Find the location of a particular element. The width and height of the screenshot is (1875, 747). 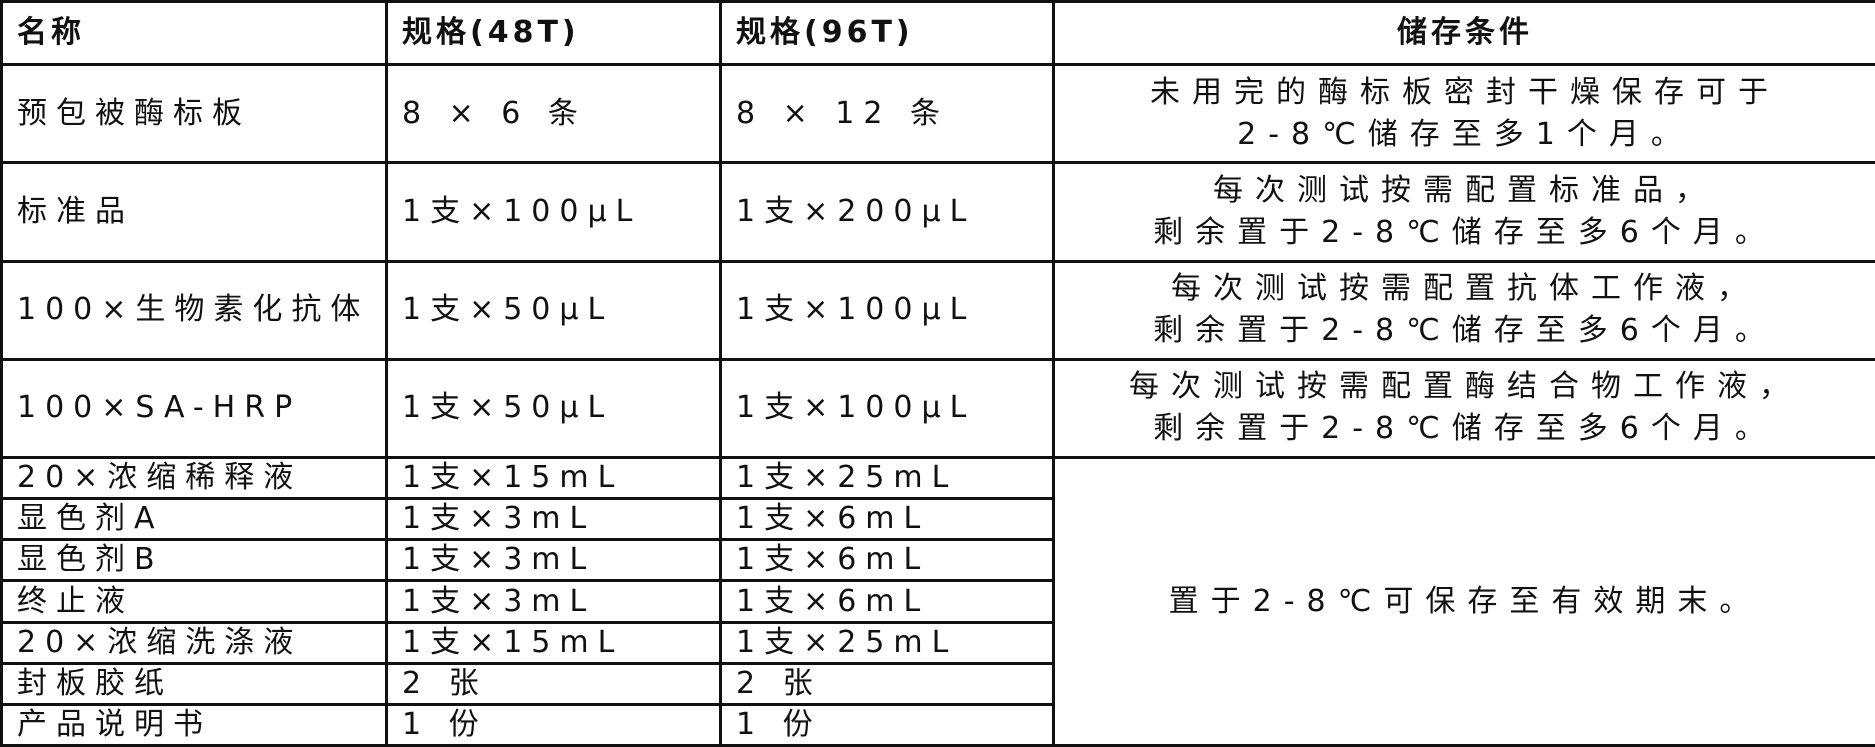

header-spec-48t: 规格(48T) is located at coordinates (553, 33).